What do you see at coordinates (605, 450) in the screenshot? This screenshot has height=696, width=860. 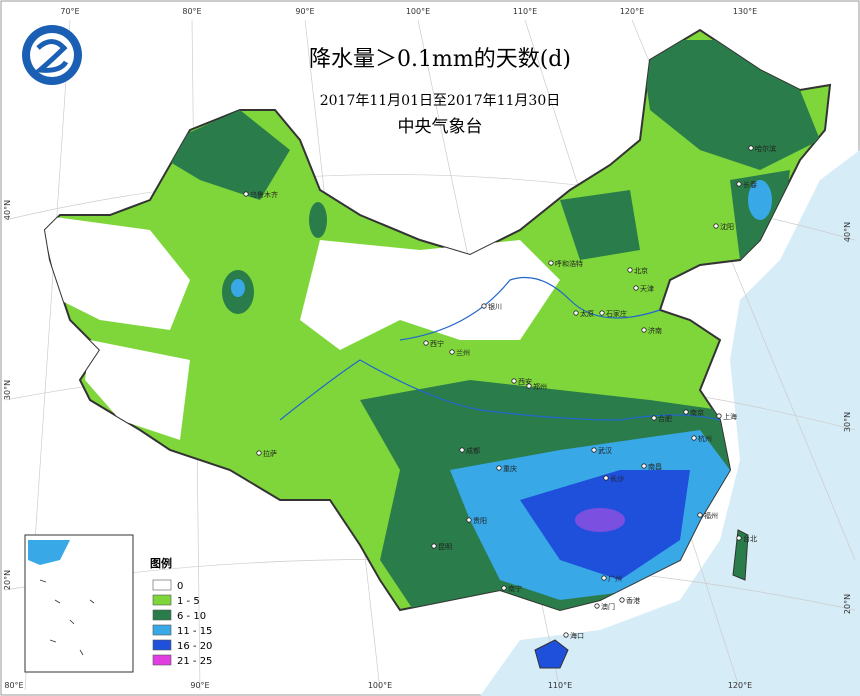 I see `city-label: 武汉` at bounding box center [605, 450].